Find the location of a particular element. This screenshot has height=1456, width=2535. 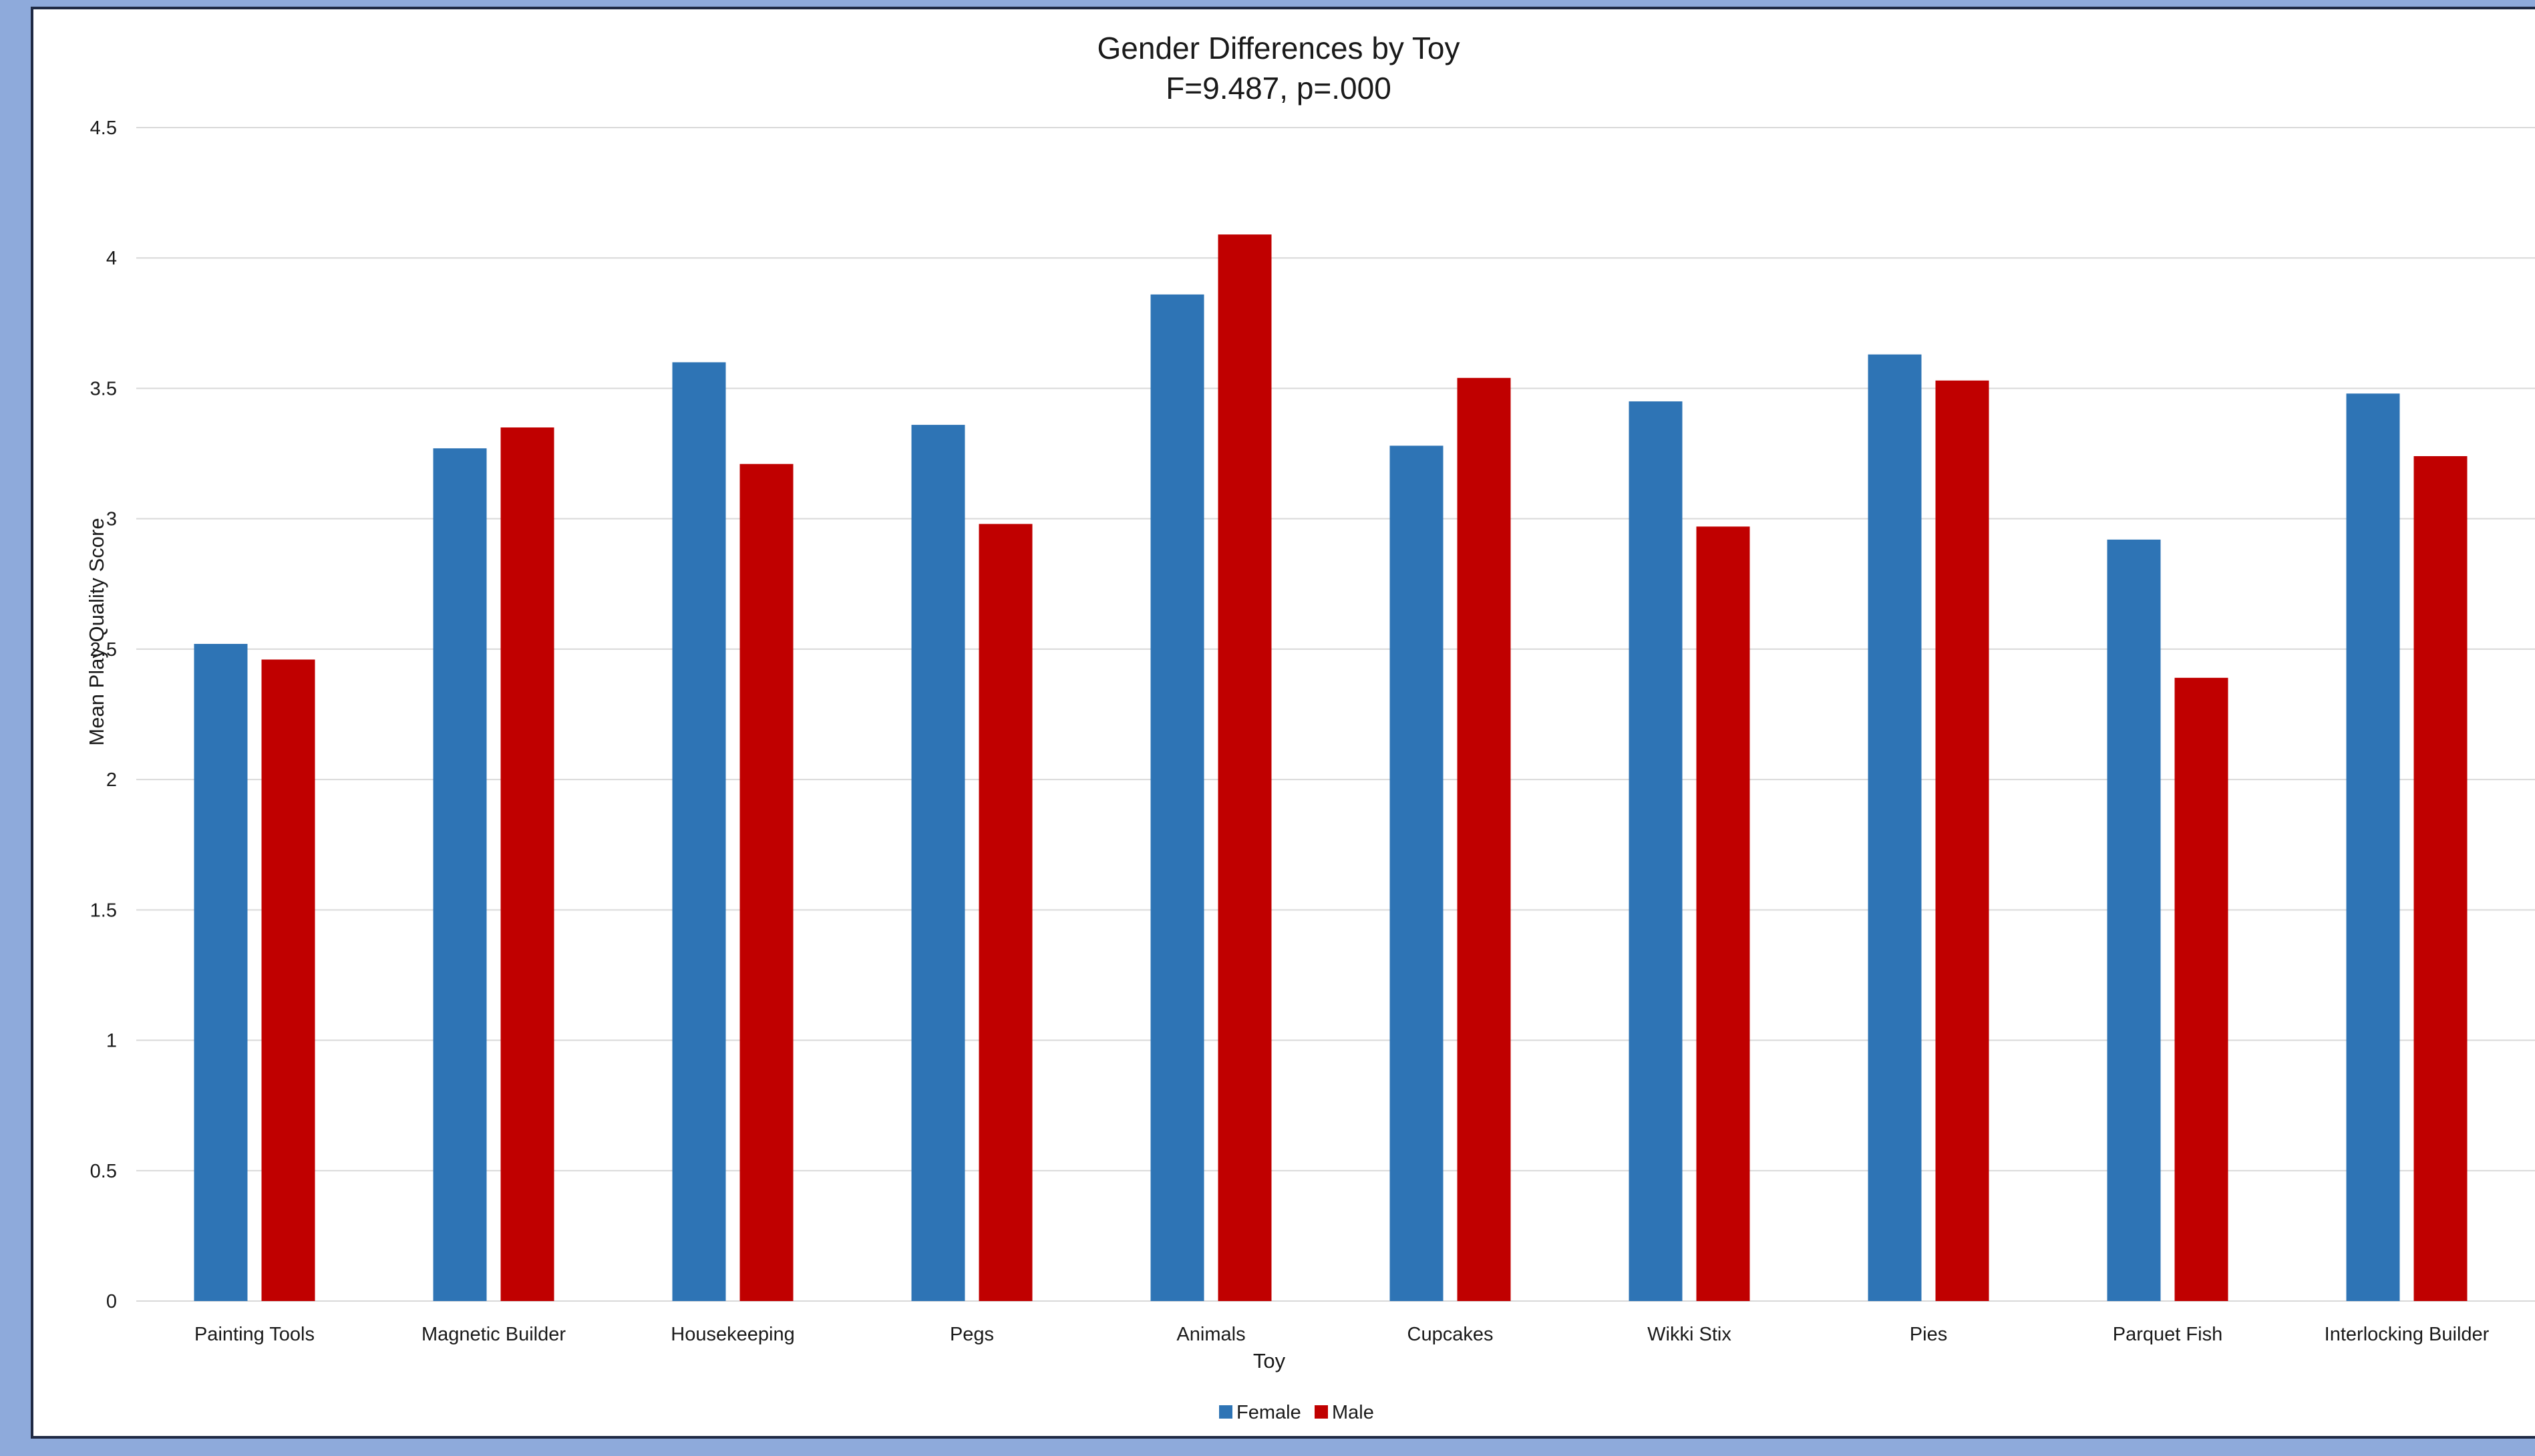

y-tick-label: 3 is located at coordinates (112, 519).